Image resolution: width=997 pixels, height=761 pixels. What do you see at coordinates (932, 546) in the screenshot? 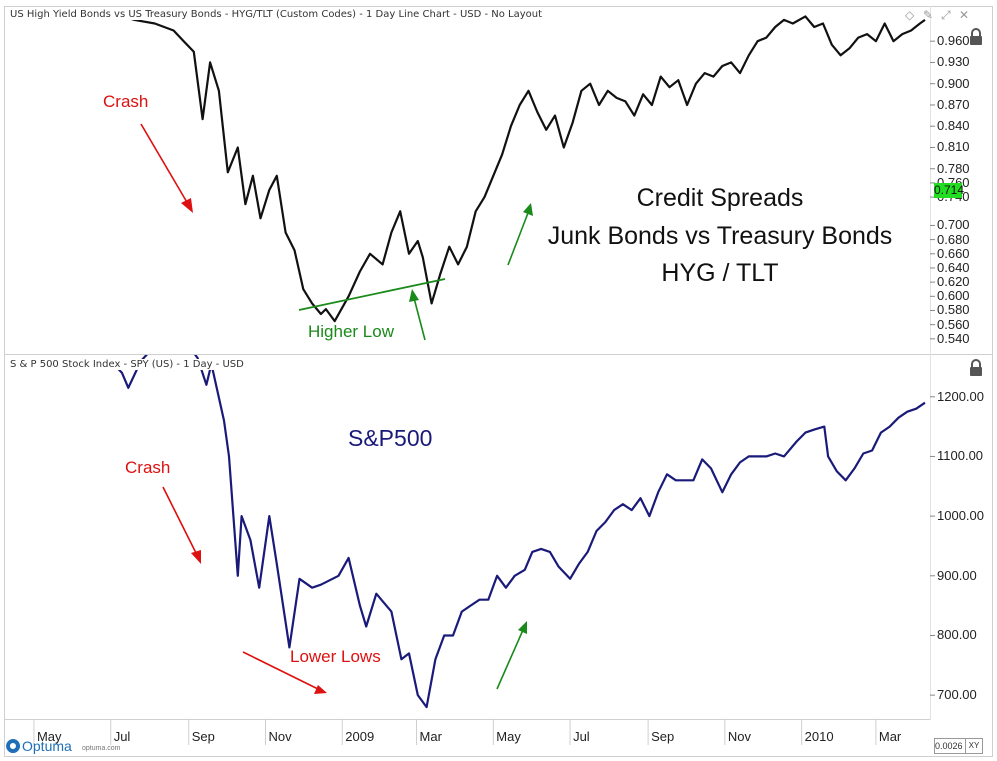
I see `bottom-y-tickmarks` at bounding box center [932, 546].